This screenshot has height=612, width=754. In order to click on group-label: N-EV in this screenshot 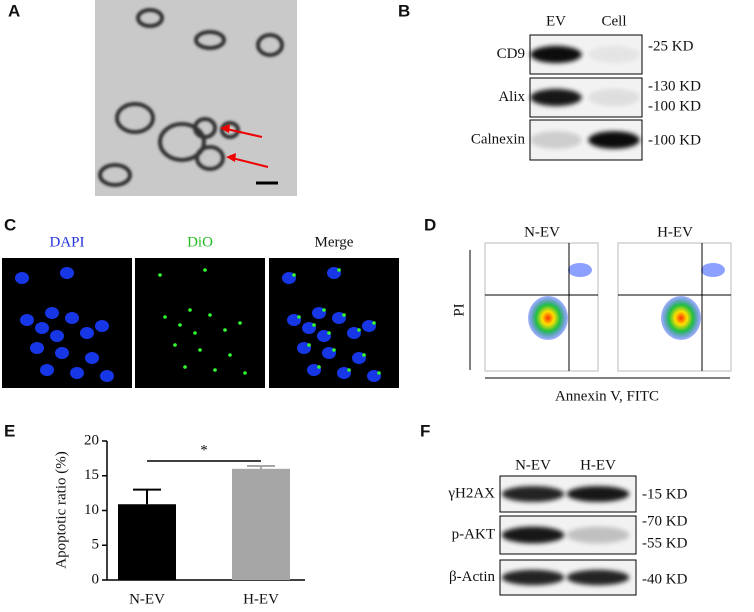, I will do `click(542, 232)`.